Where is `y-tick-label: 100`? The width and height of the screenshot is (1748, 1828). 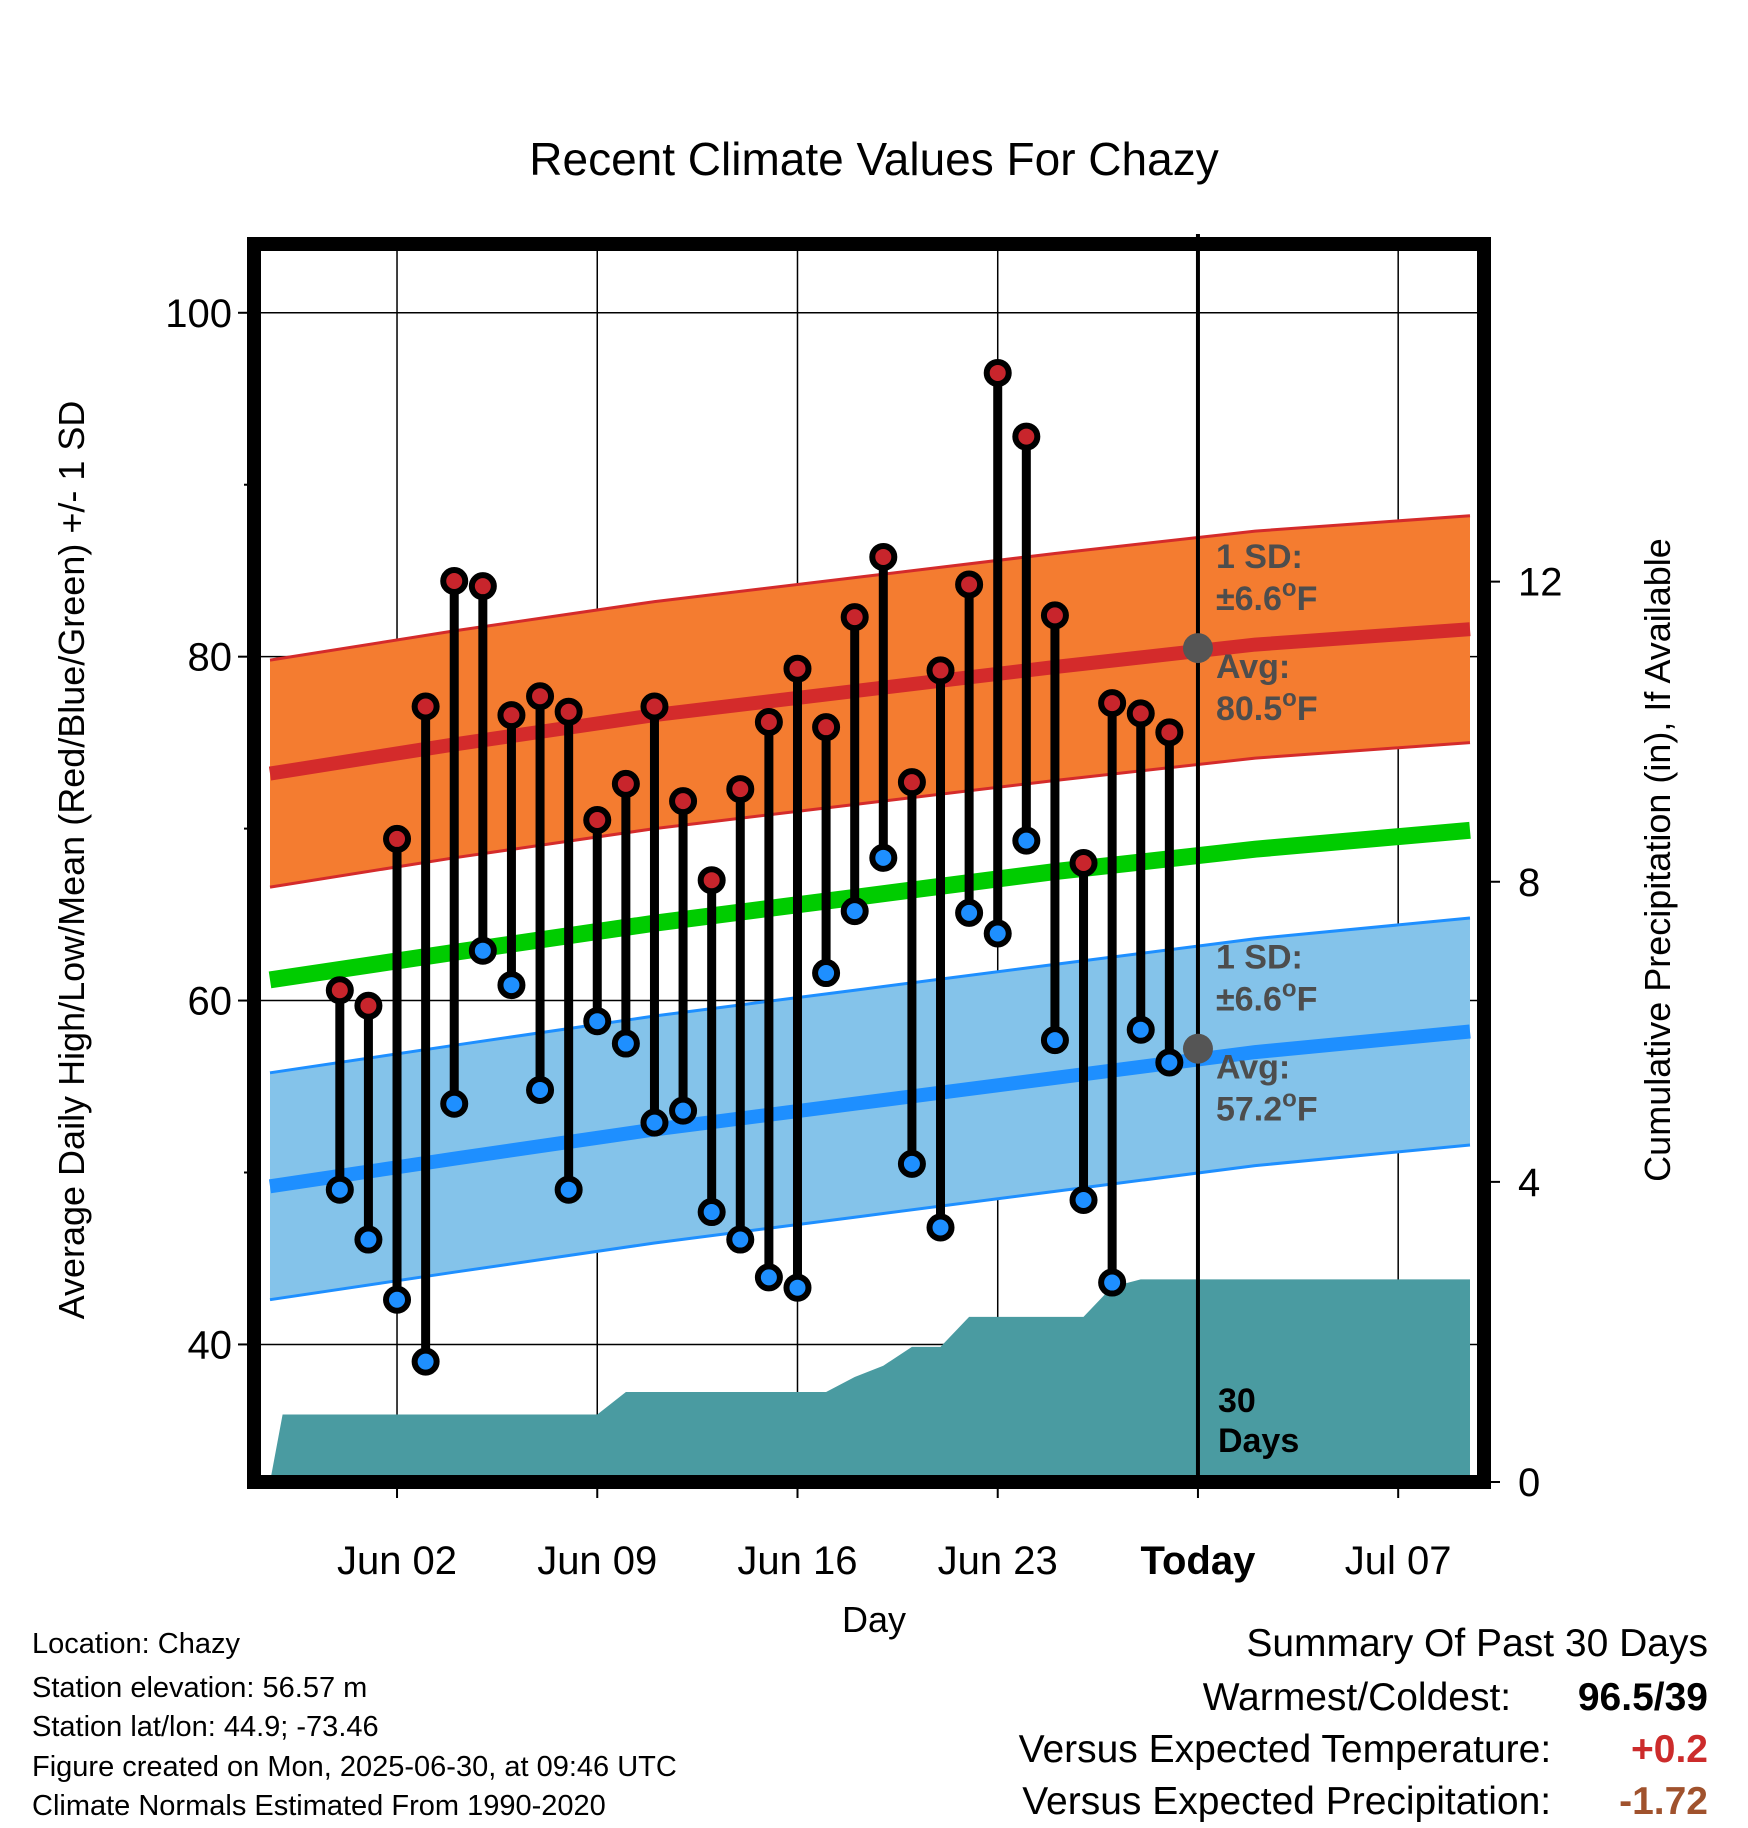 y-tick-label: 100 is located at coordinates (198, 314).